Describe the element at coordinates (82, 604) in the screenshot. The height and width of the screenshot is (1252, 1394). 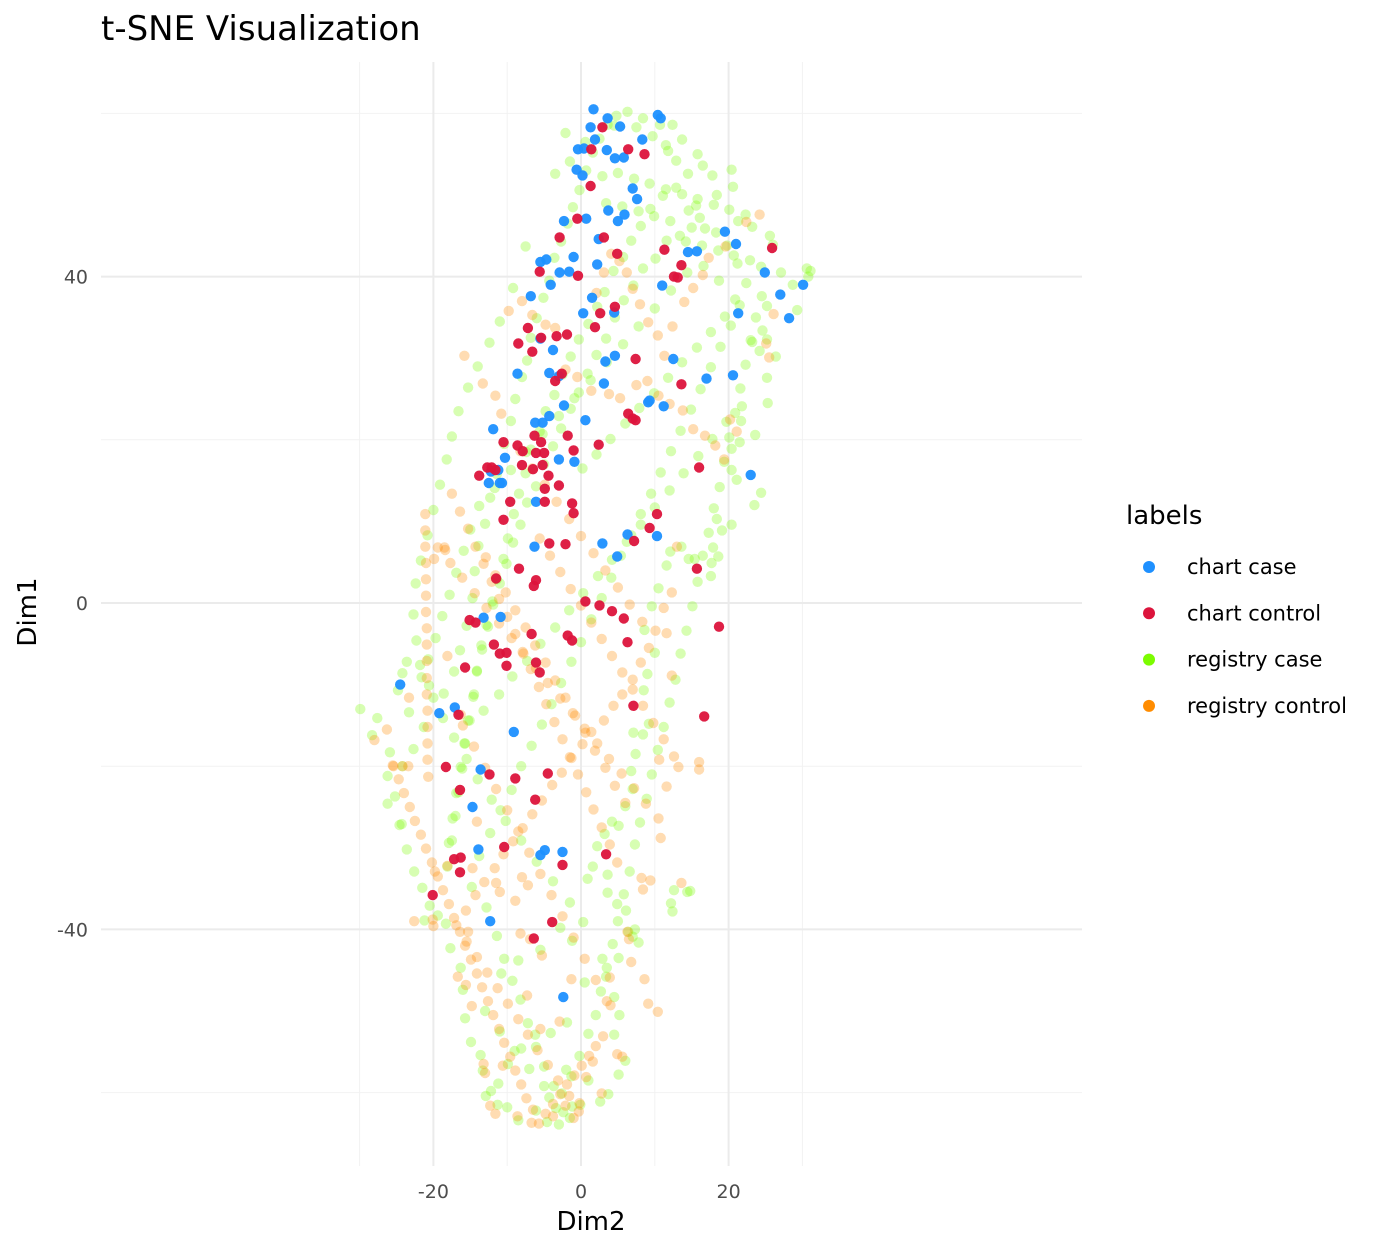
I see `y-tick-label: 0` at that location.